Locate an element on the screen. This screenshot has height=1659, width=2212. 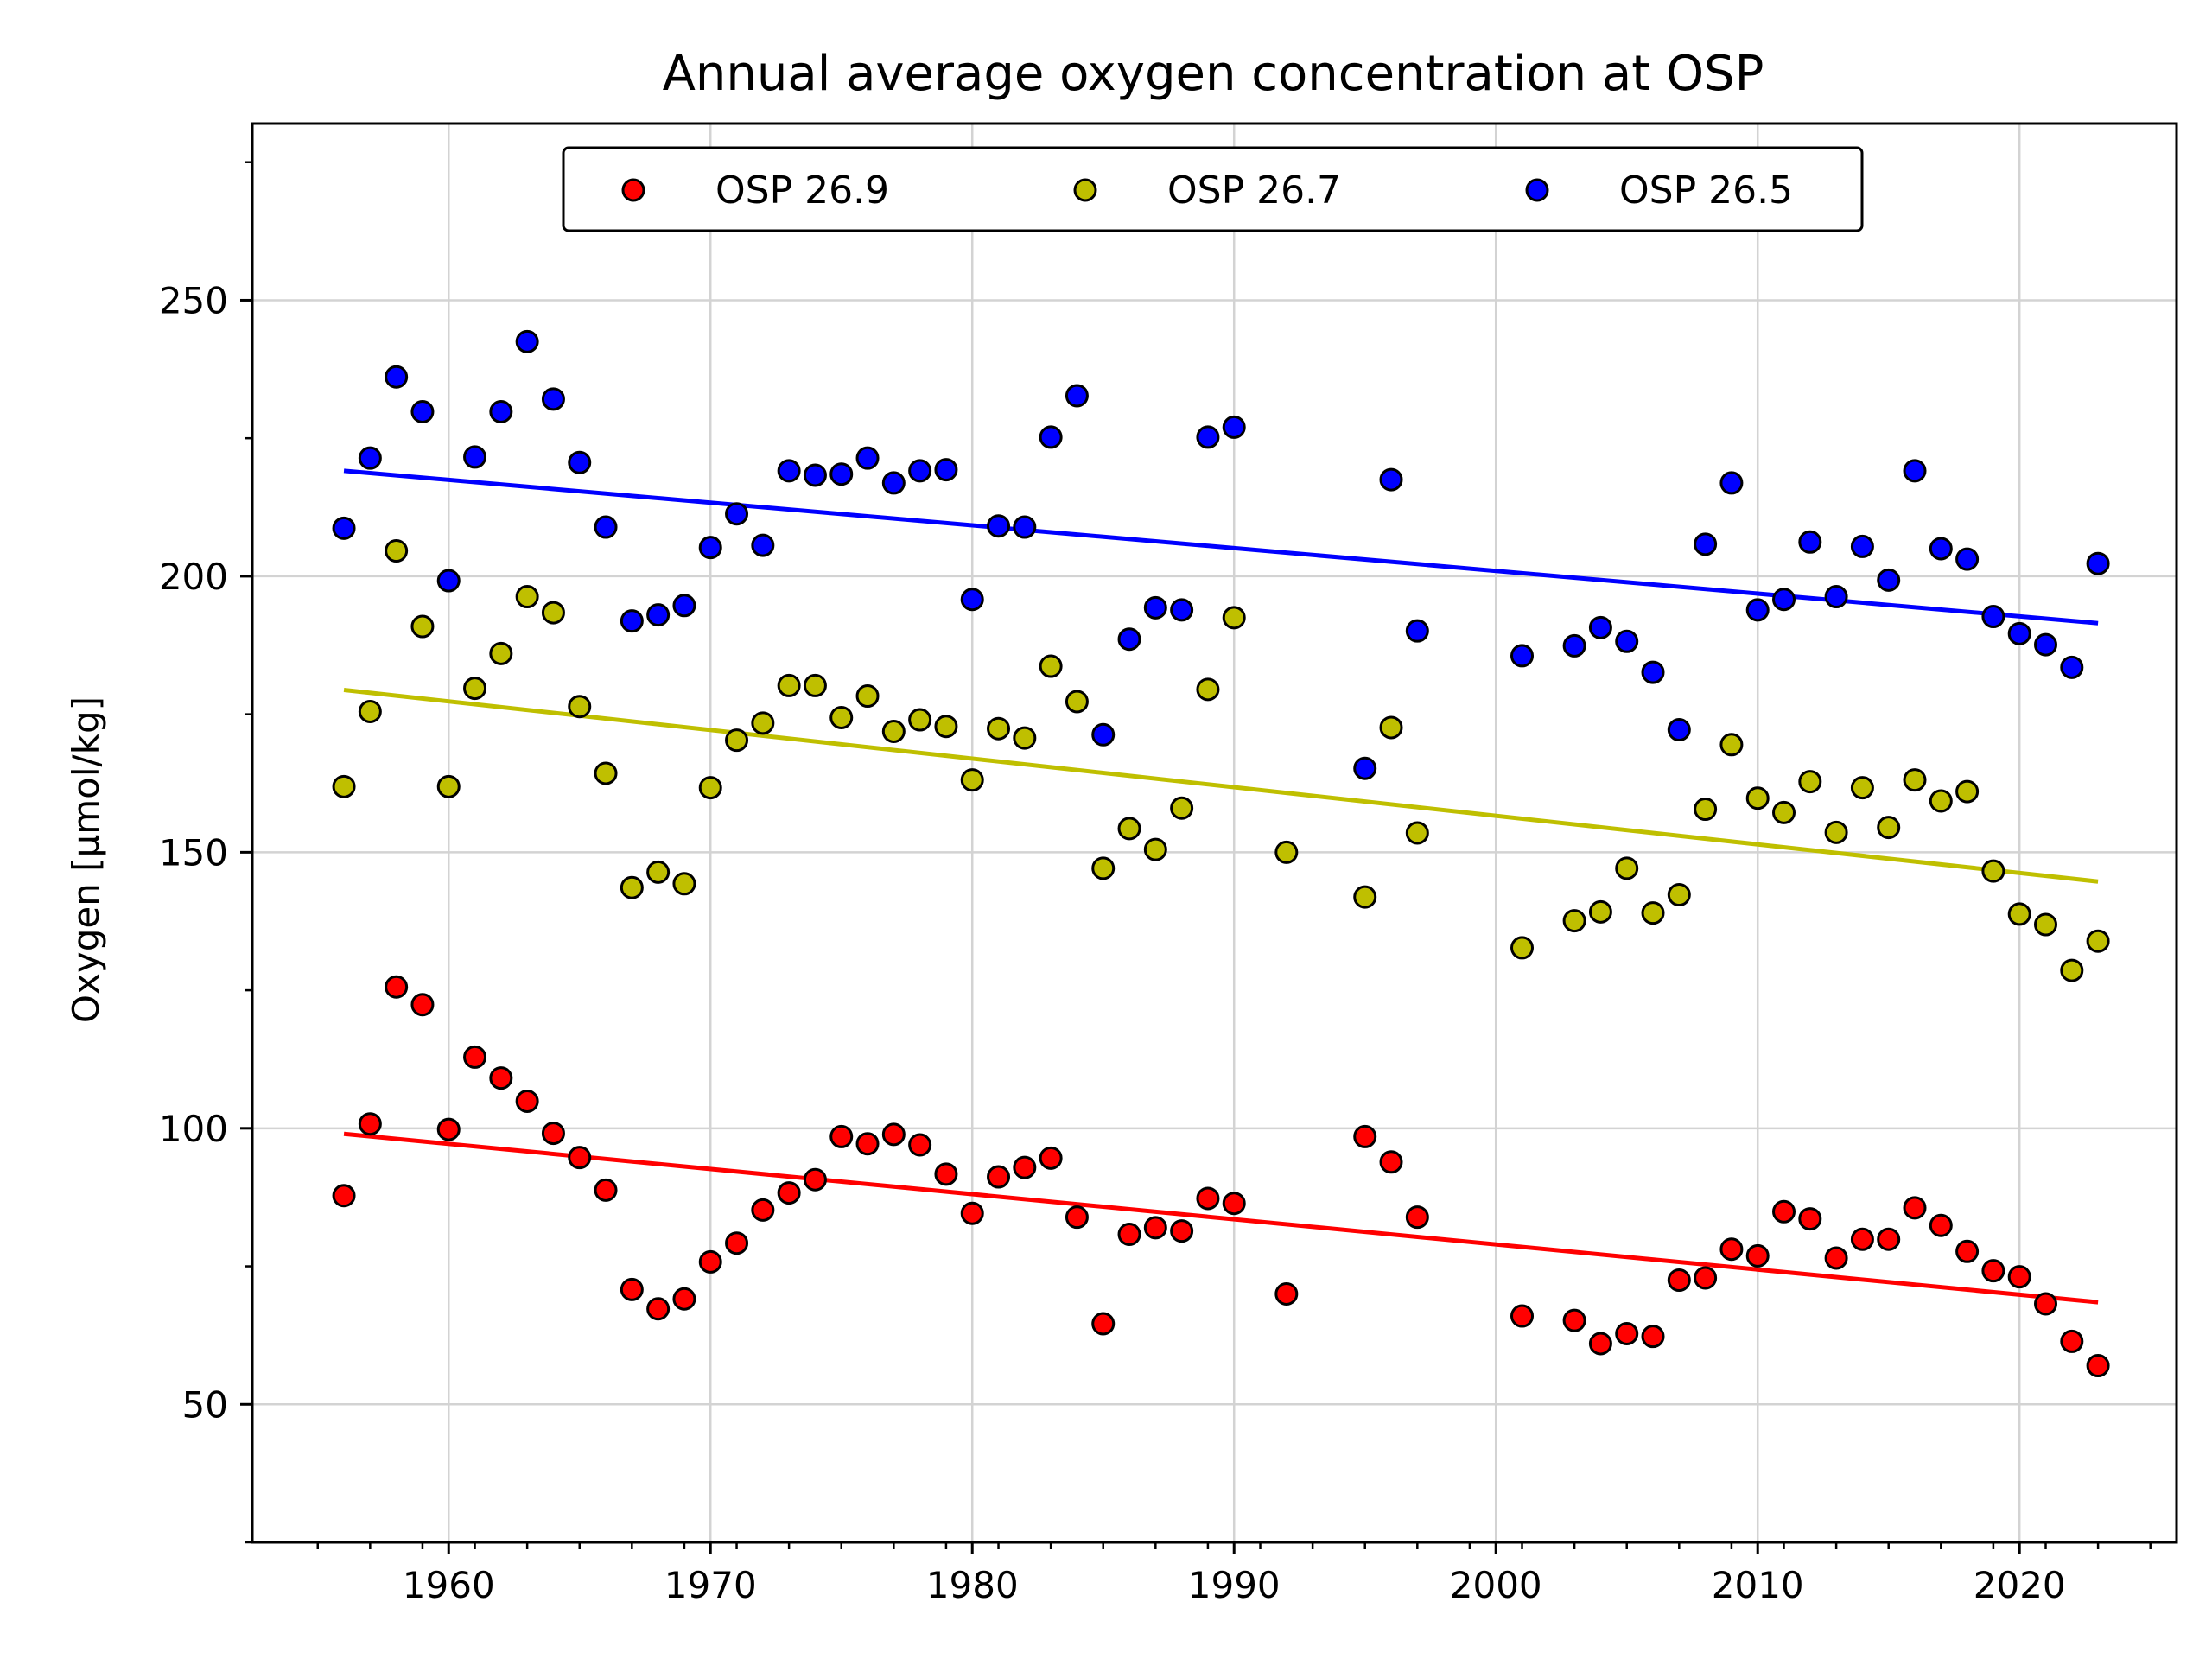
x-tick-label: 1970 is located at coordinates (710, 1585).